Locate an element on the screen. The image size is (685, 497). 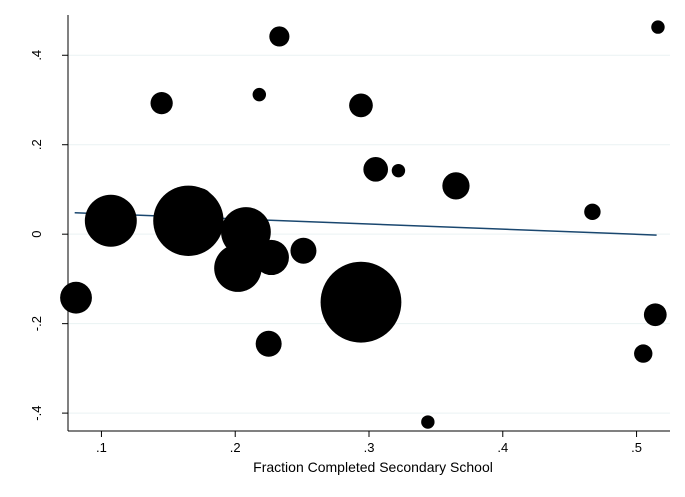
y-tick-label-0: -.4 is located at coordinates (36, 413).